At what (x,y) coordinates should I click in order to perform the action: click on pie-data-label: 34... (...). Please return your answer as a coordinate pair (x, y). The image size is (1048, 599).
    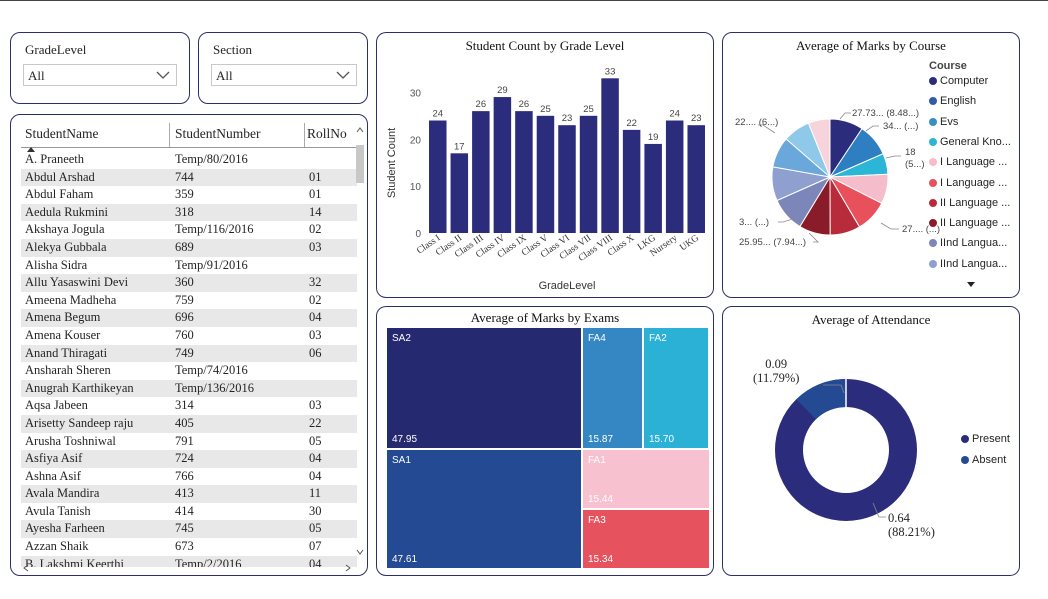
    Looking at the image, I should click on (900, 126).